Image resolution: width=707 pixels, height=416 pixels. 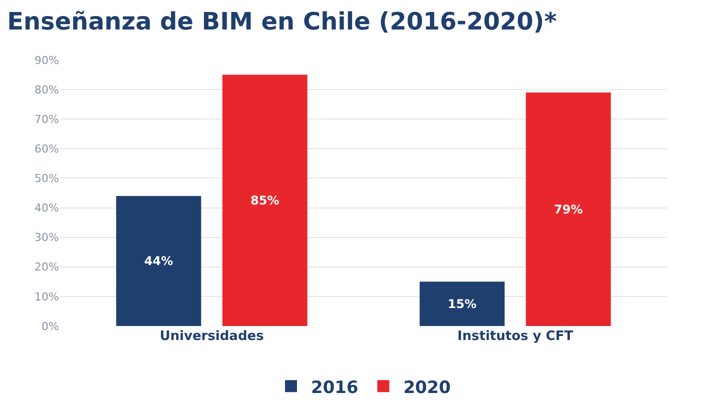 I want to click on y-tick-label: 90%, so click(x=46, y=60).